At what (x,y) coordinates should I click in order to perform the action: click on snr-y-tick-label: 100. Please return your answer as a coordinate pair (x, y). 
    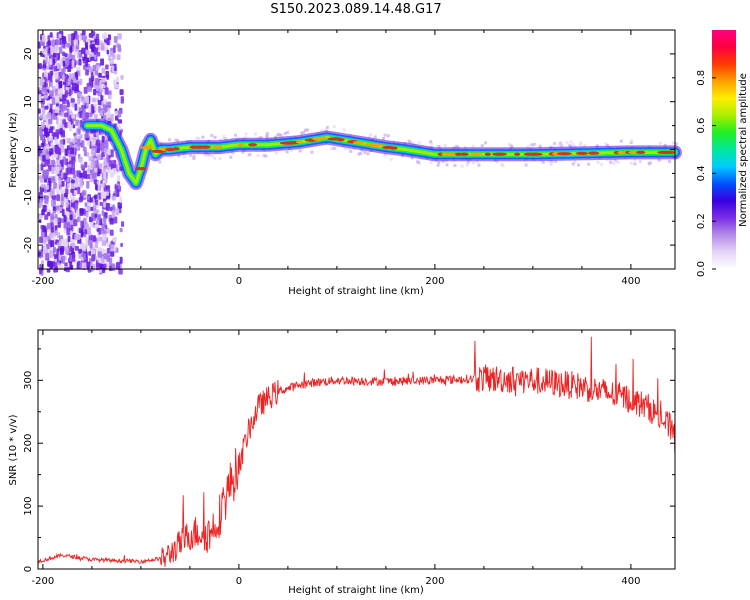
    Looking at the image, I should click on (28, 506).